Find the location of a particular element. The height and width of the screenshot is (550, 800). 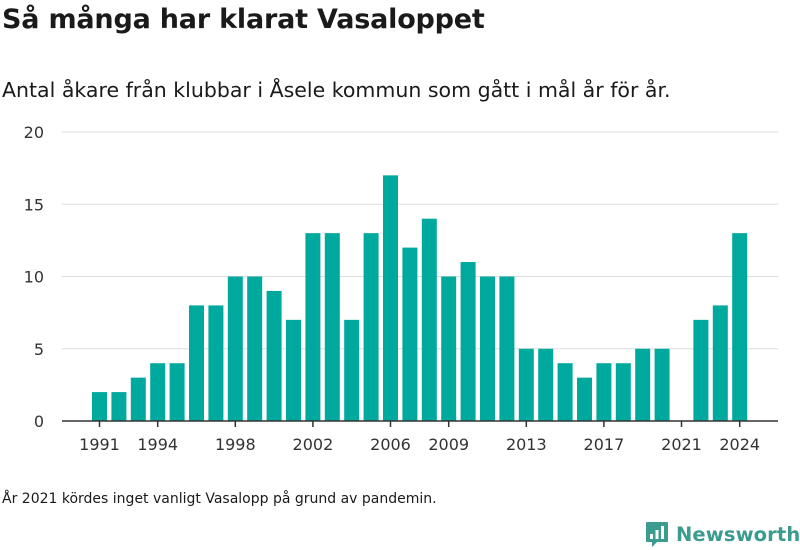

y-tick-label: 15 is located at coordinates (34, 204).